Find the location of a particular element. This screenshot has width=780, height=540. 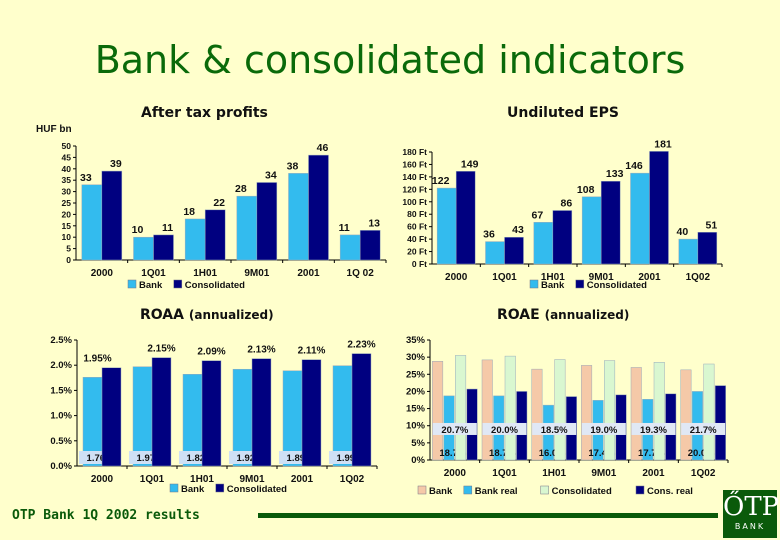

eps-data-label: 40 is located at coordinates (682, 232).